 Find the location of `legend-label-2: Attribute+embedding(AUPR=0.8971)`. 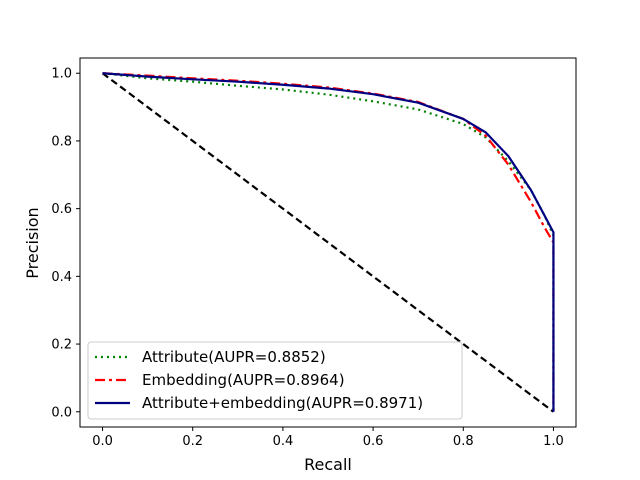

legend-label-2: Attribute+embedding(AUPR=0.8971) is located at coordinates (282, 403).